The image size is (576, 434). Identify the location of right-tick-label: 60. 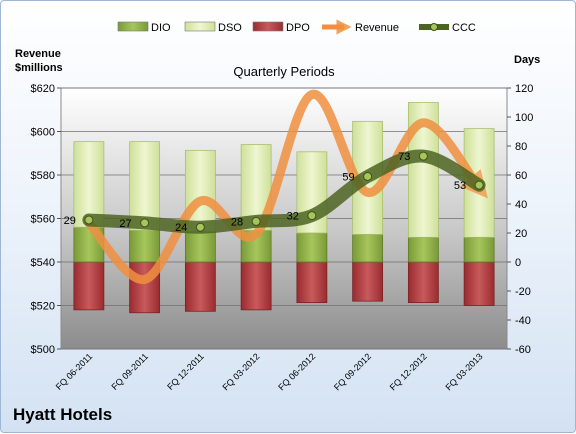
(521, 176).